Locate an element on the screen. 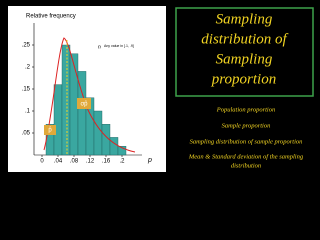 The width and height of the screenshot is (320, 240). annotation: σp̂ is located at coordinates (84, 105).